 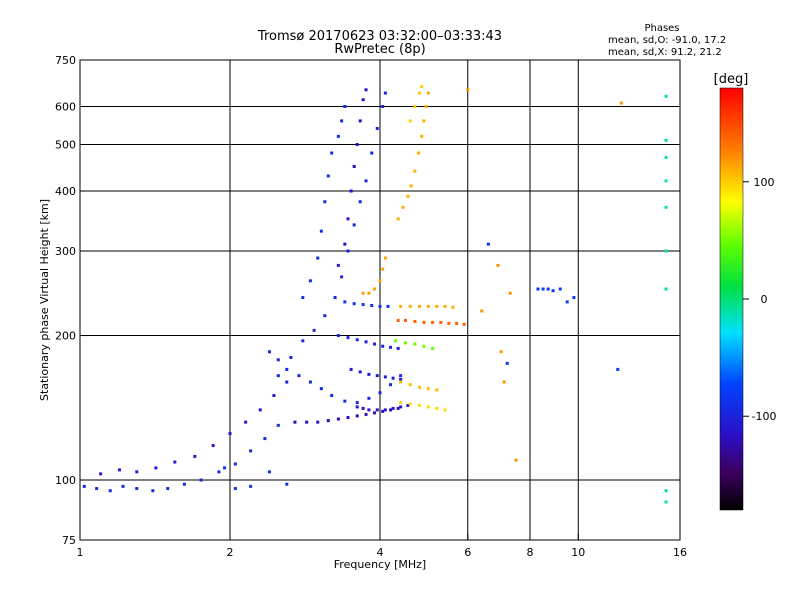 What do you see at coordinates (65, 145) in the screenshot?
I see `y-tick-label: 500` at bounding box center [65, 145].